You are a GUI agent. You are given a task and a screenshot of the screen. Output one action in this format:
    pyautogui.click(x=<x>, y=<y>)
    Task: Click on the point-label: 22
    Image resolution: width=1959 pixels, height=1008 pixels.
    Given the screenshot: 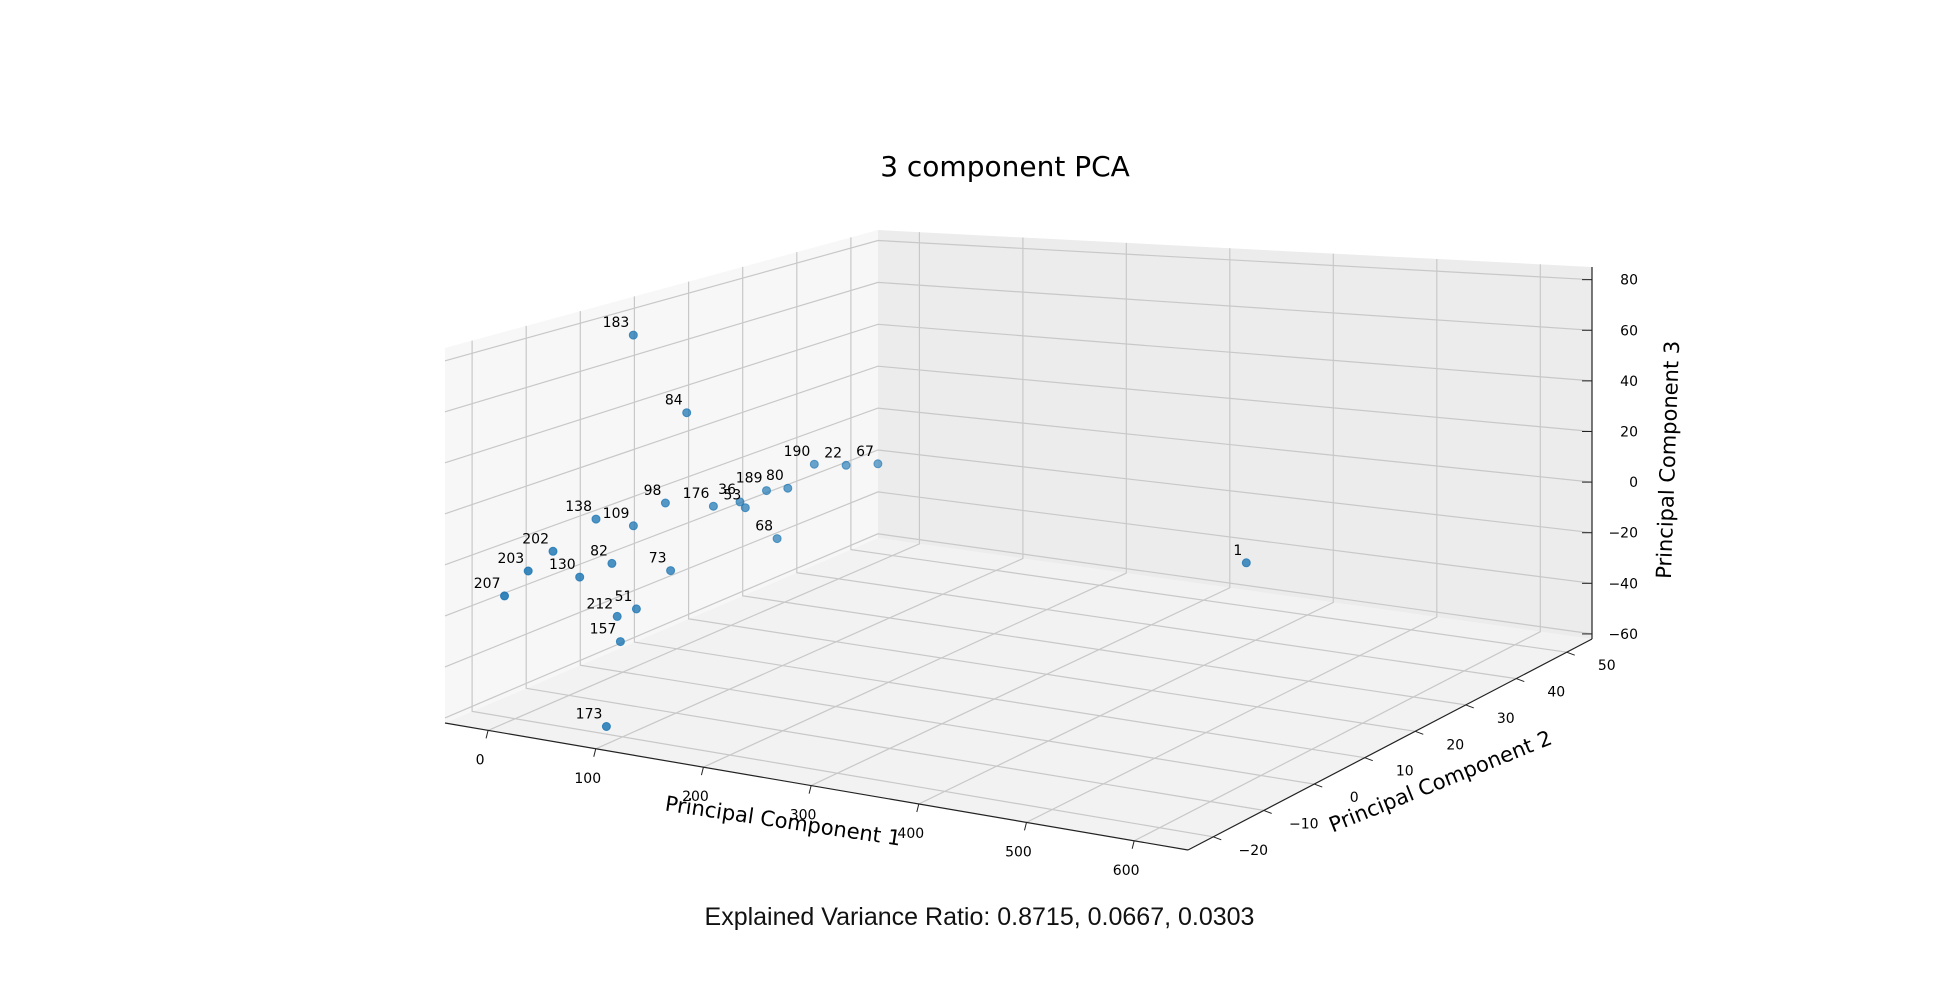 What is the action you would take?
    pyautogui.click(x=833, y=453)
    